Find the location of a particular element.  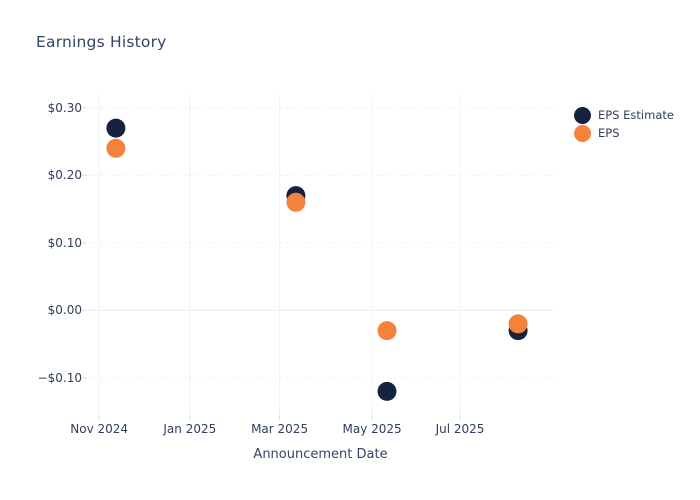

legend-item-eps: EPS is located at coordinates (624, 133).